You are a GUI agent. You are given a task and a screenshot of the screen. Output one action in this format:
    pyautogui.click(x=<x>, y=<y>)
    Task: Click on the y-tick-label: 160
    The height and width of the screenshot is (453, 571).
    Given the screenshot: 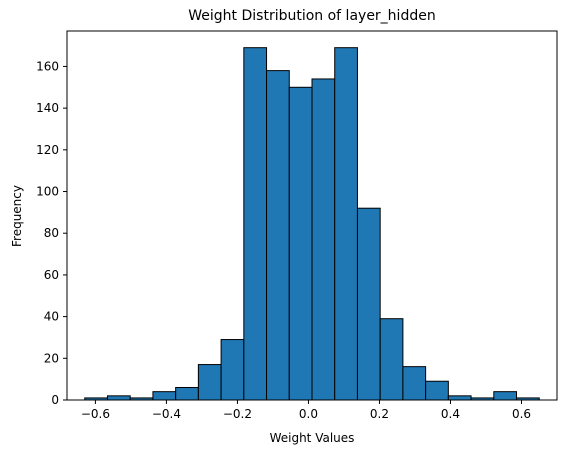 What is the action you would take?
    pyautogui.click(x=47, y=66)
    